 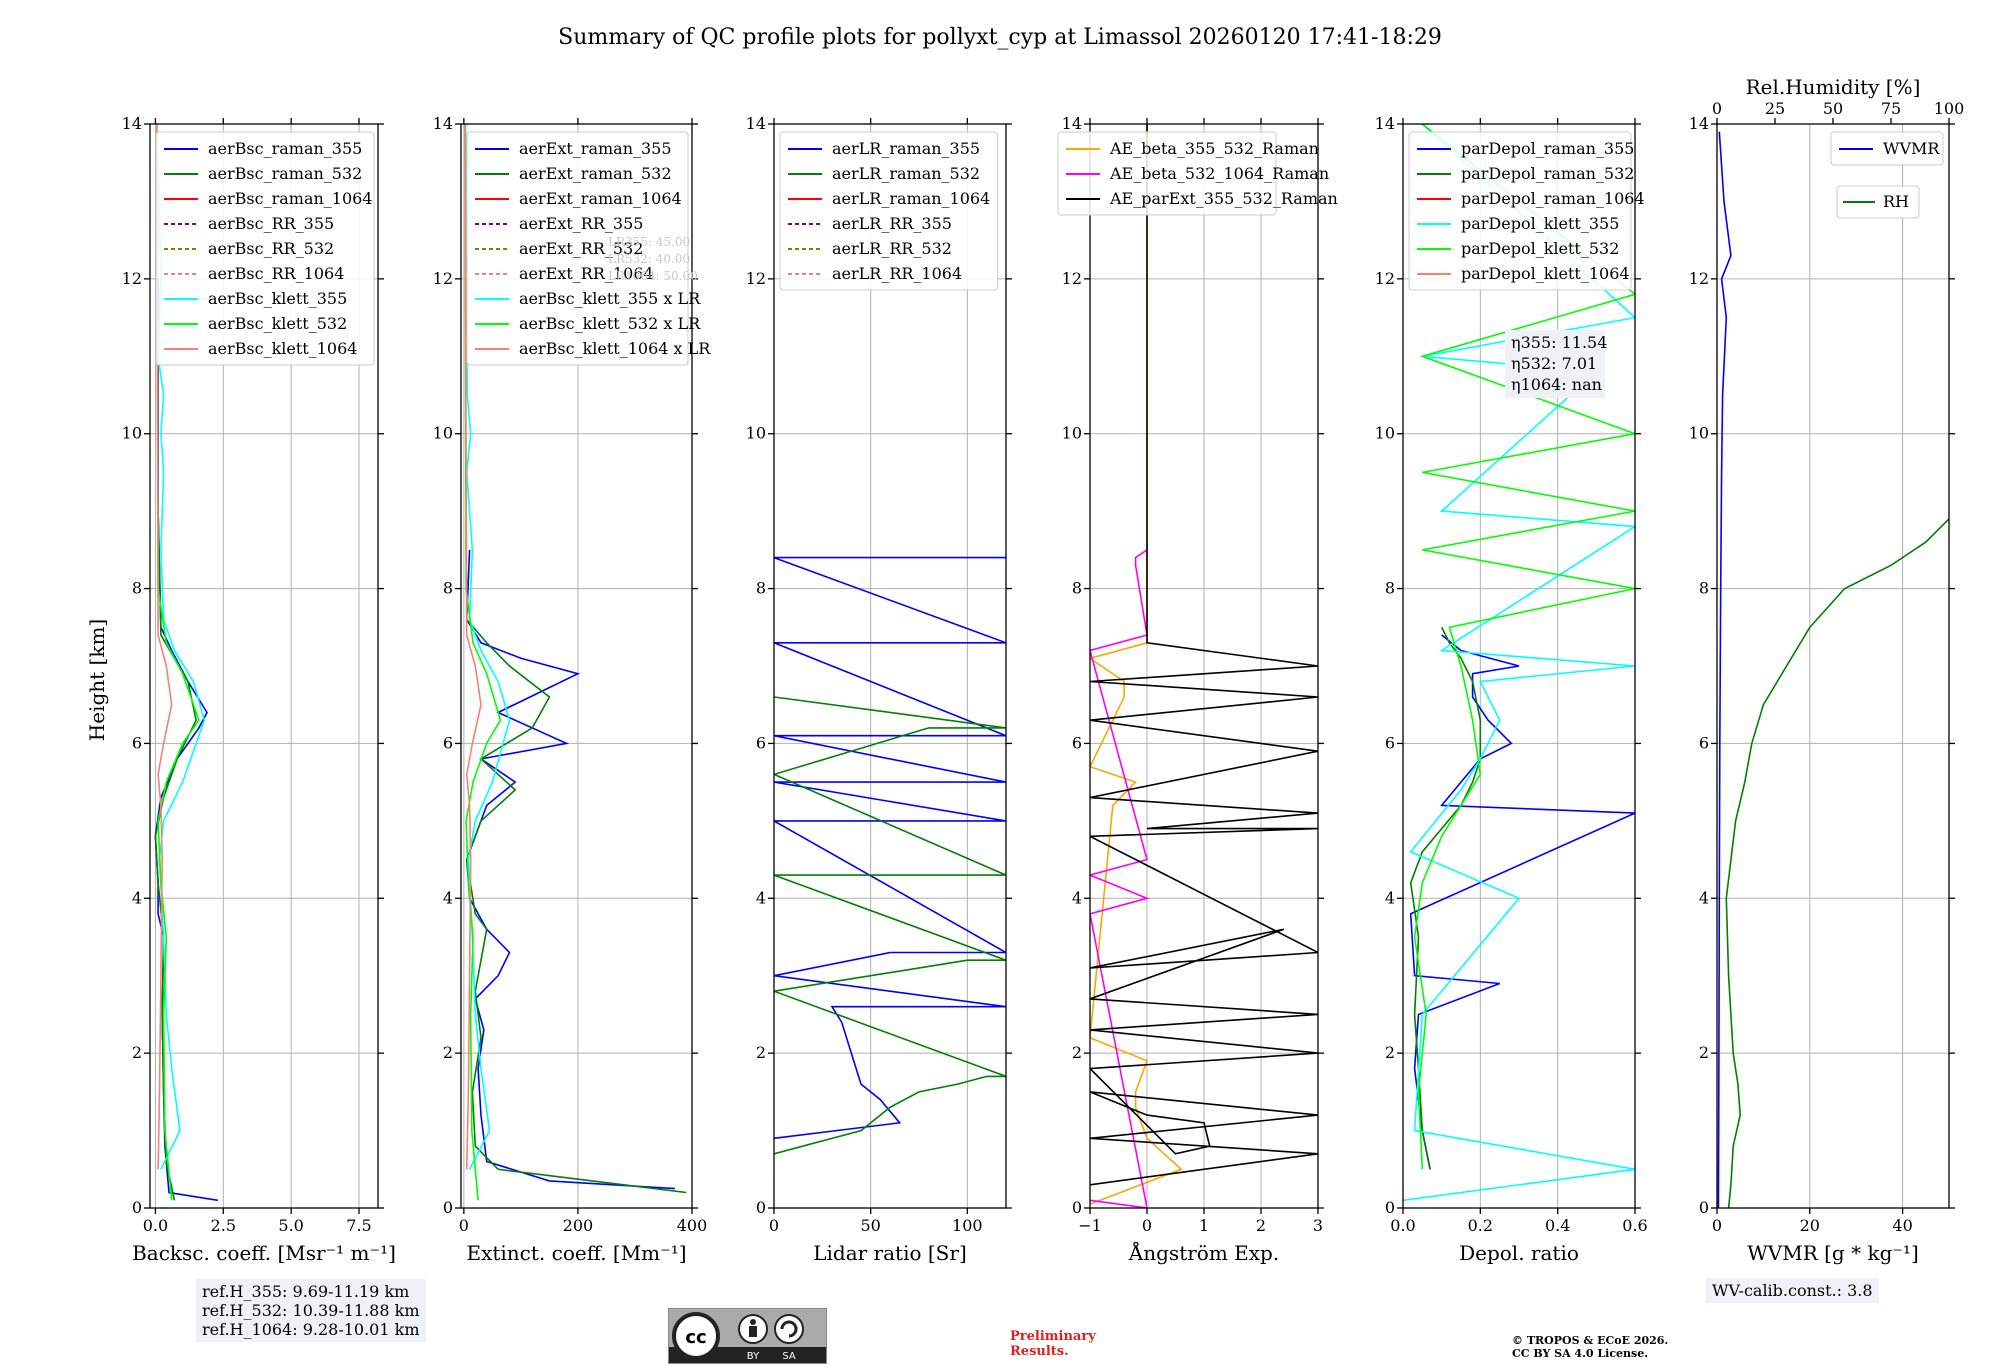 I want to click on series-group-ext, so click(x=575, y=662).